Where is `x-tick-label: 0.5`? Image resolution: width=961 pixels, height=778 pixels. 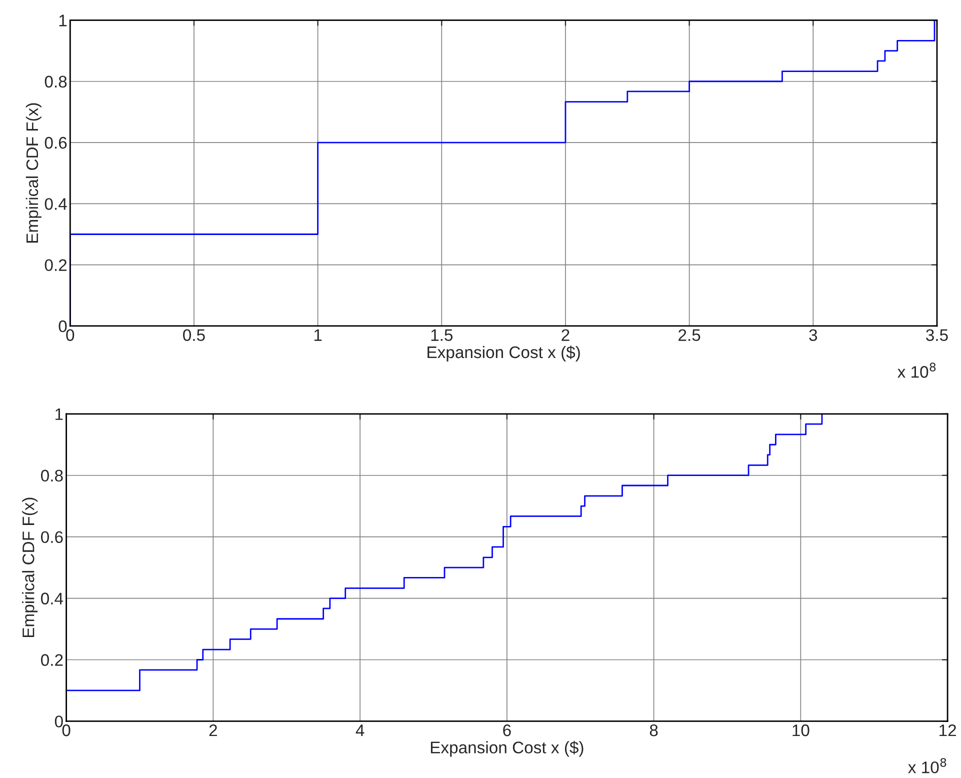
x-tick-label: 0.5 is located at coordinates (194, 335).